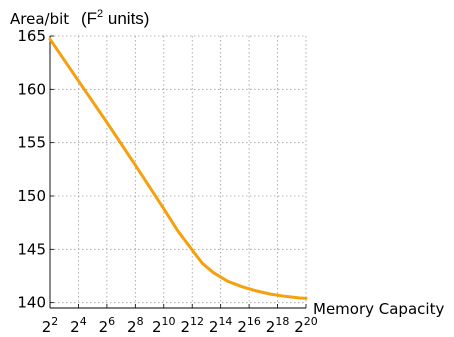  Describe the element at coordinates (31, 143) in the screenshot. I see `y-tick-label: 155` at that location.